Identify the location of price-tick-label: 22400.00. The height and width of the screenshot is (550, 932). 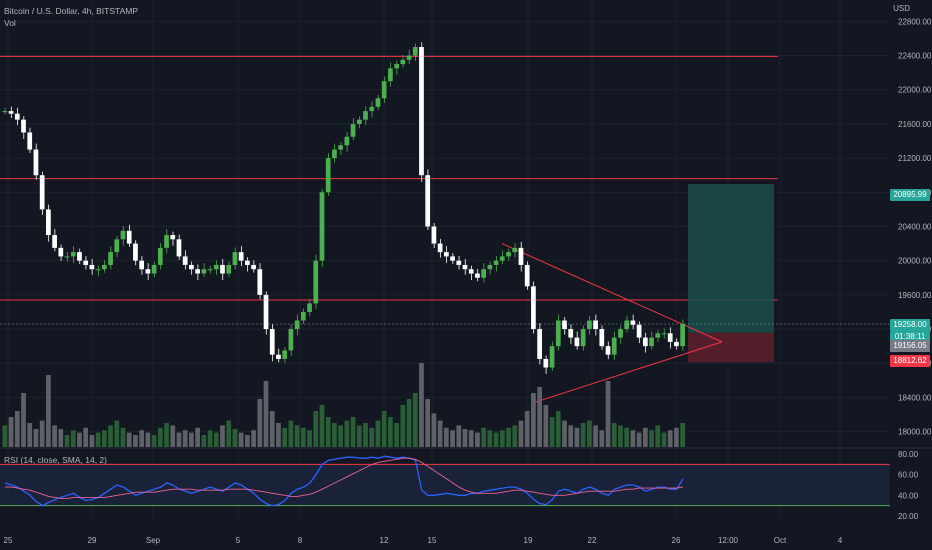
(915, 56).